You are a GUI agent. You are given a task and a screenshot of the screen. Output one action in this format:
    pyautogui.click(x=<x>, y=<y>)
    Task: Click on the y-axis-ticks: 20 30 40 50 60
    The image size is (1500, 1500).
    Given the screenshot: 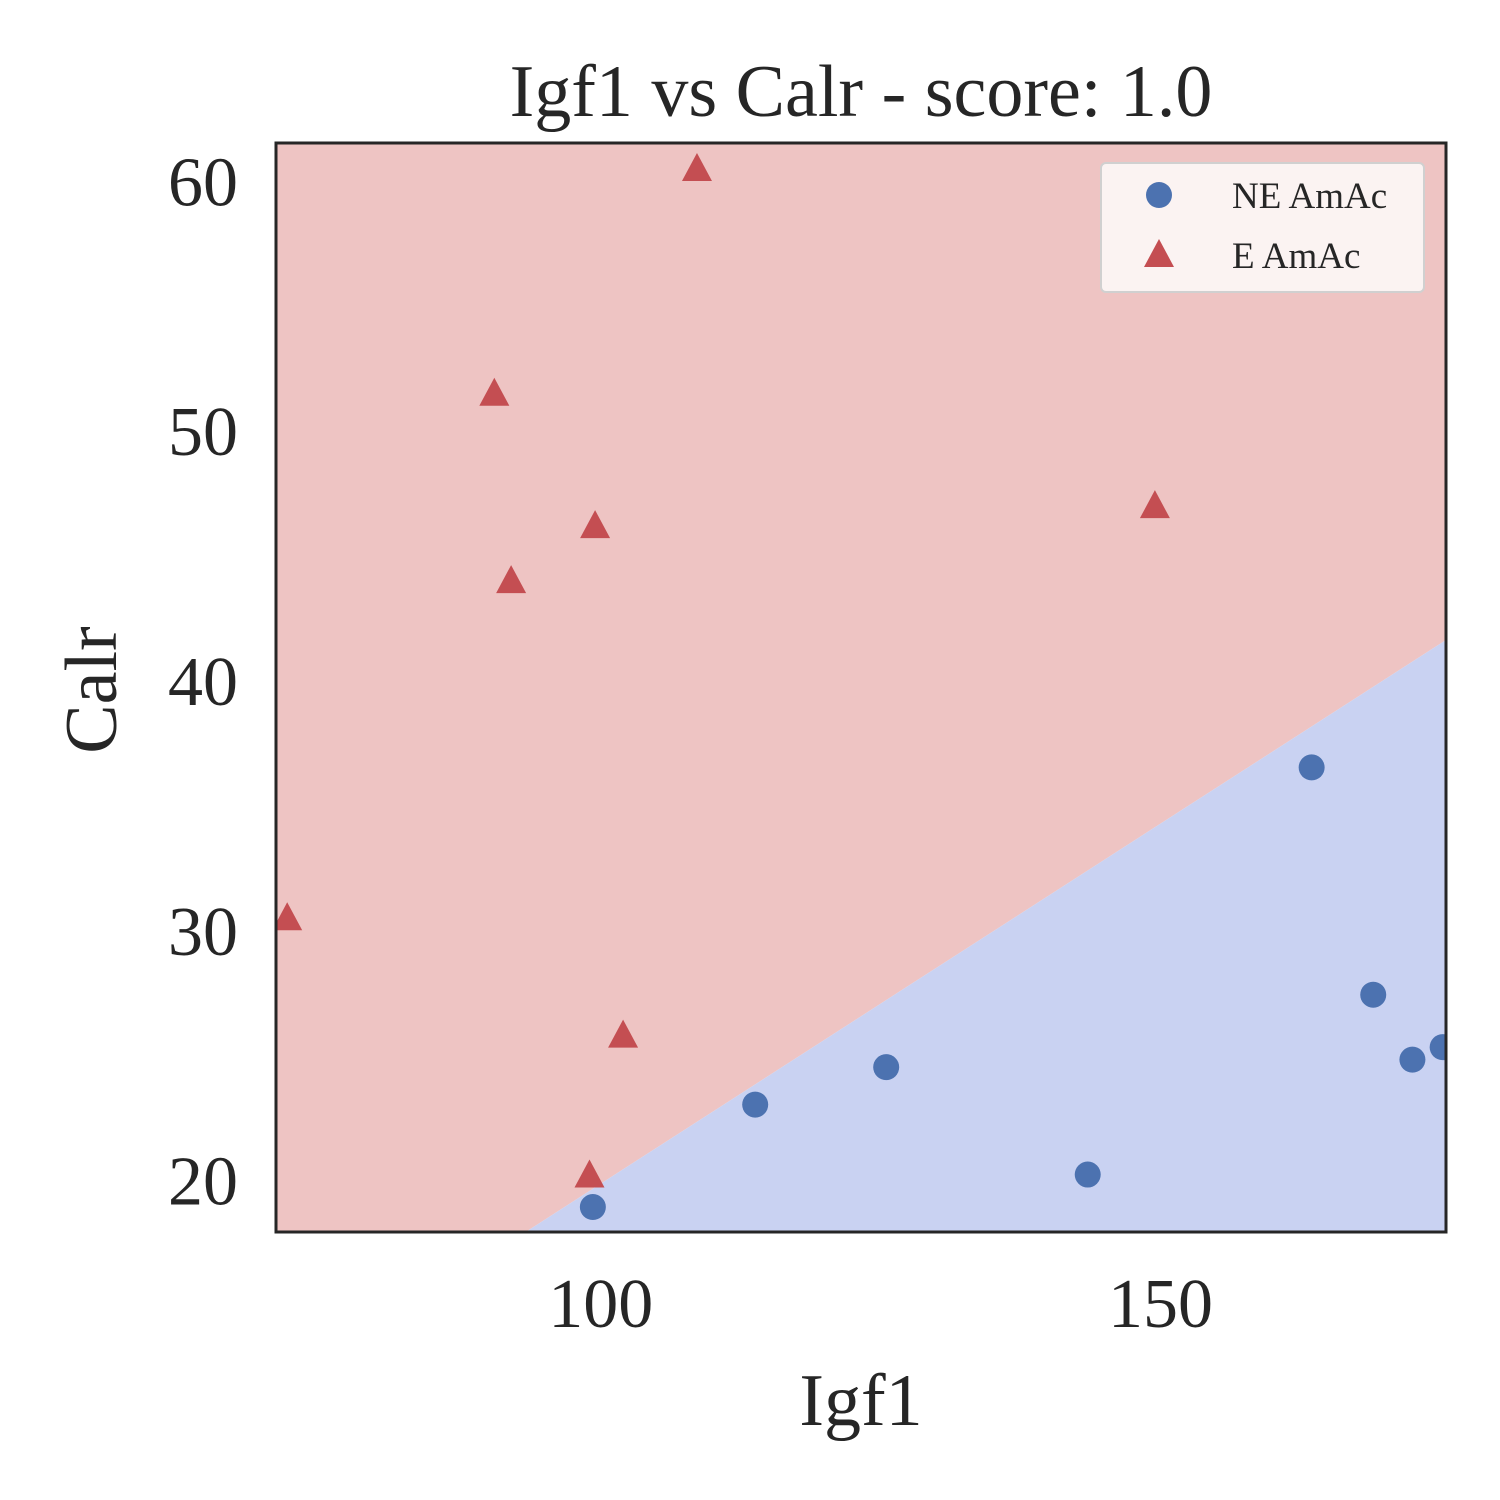 What is the action you would take?
    pyautogui.click(x=203, y=682)
    